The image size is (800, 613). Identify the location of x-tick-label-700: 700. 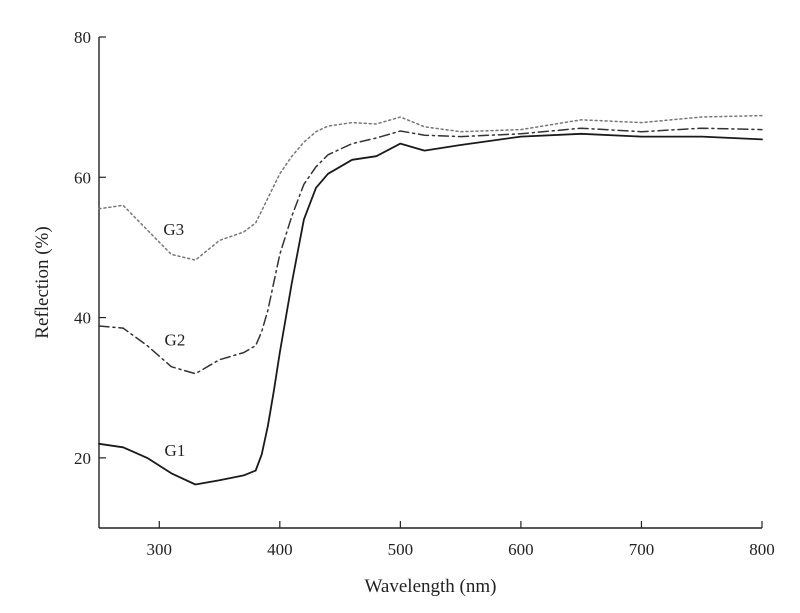
(642, 549).